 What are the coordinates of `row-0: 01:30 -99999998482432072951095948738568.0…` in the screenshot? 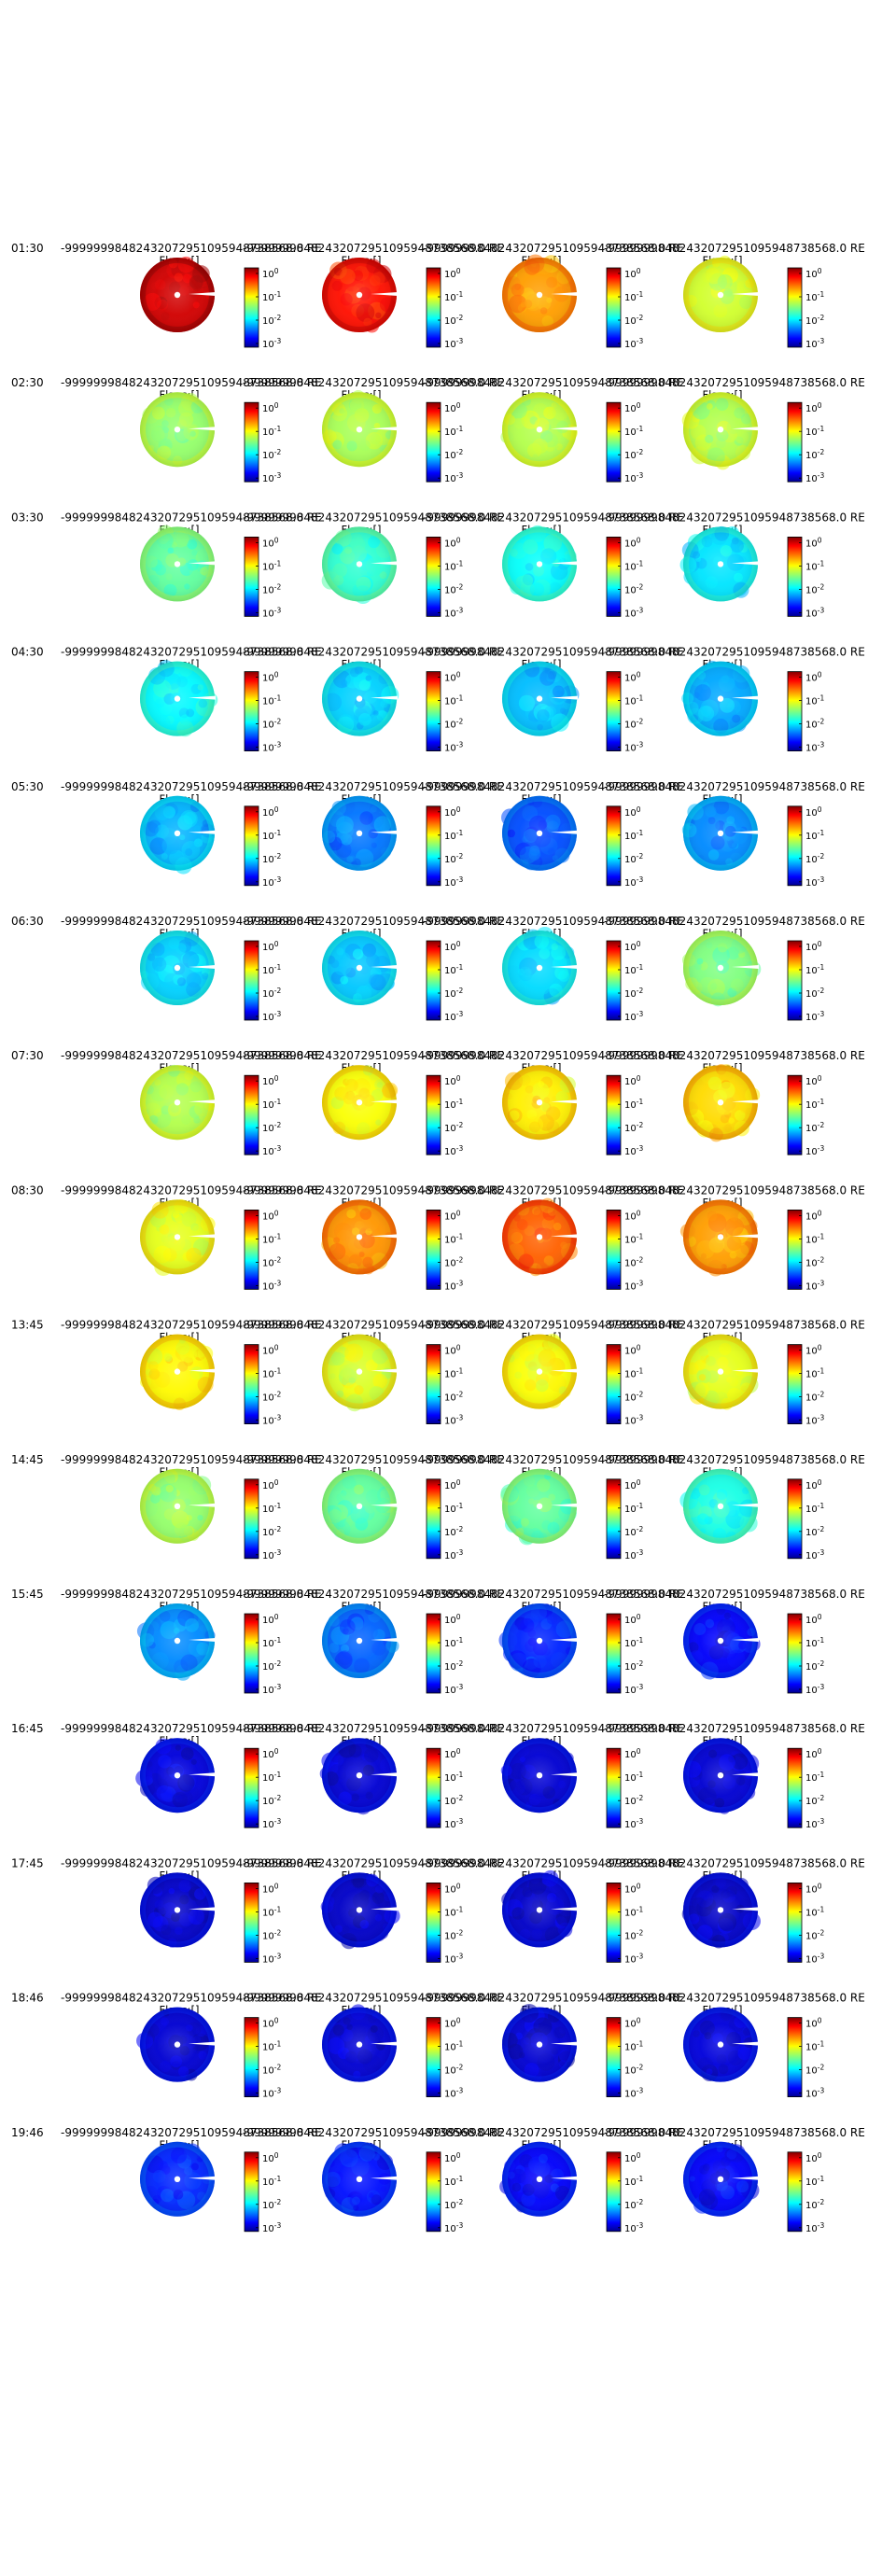 It's located at (438, 296).